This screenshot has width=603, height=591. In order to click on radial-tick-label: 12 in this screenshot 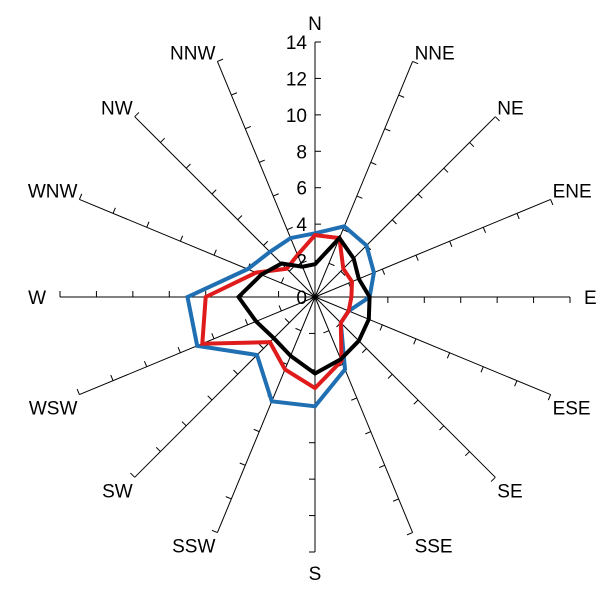, I will do `click(296, 79)`.